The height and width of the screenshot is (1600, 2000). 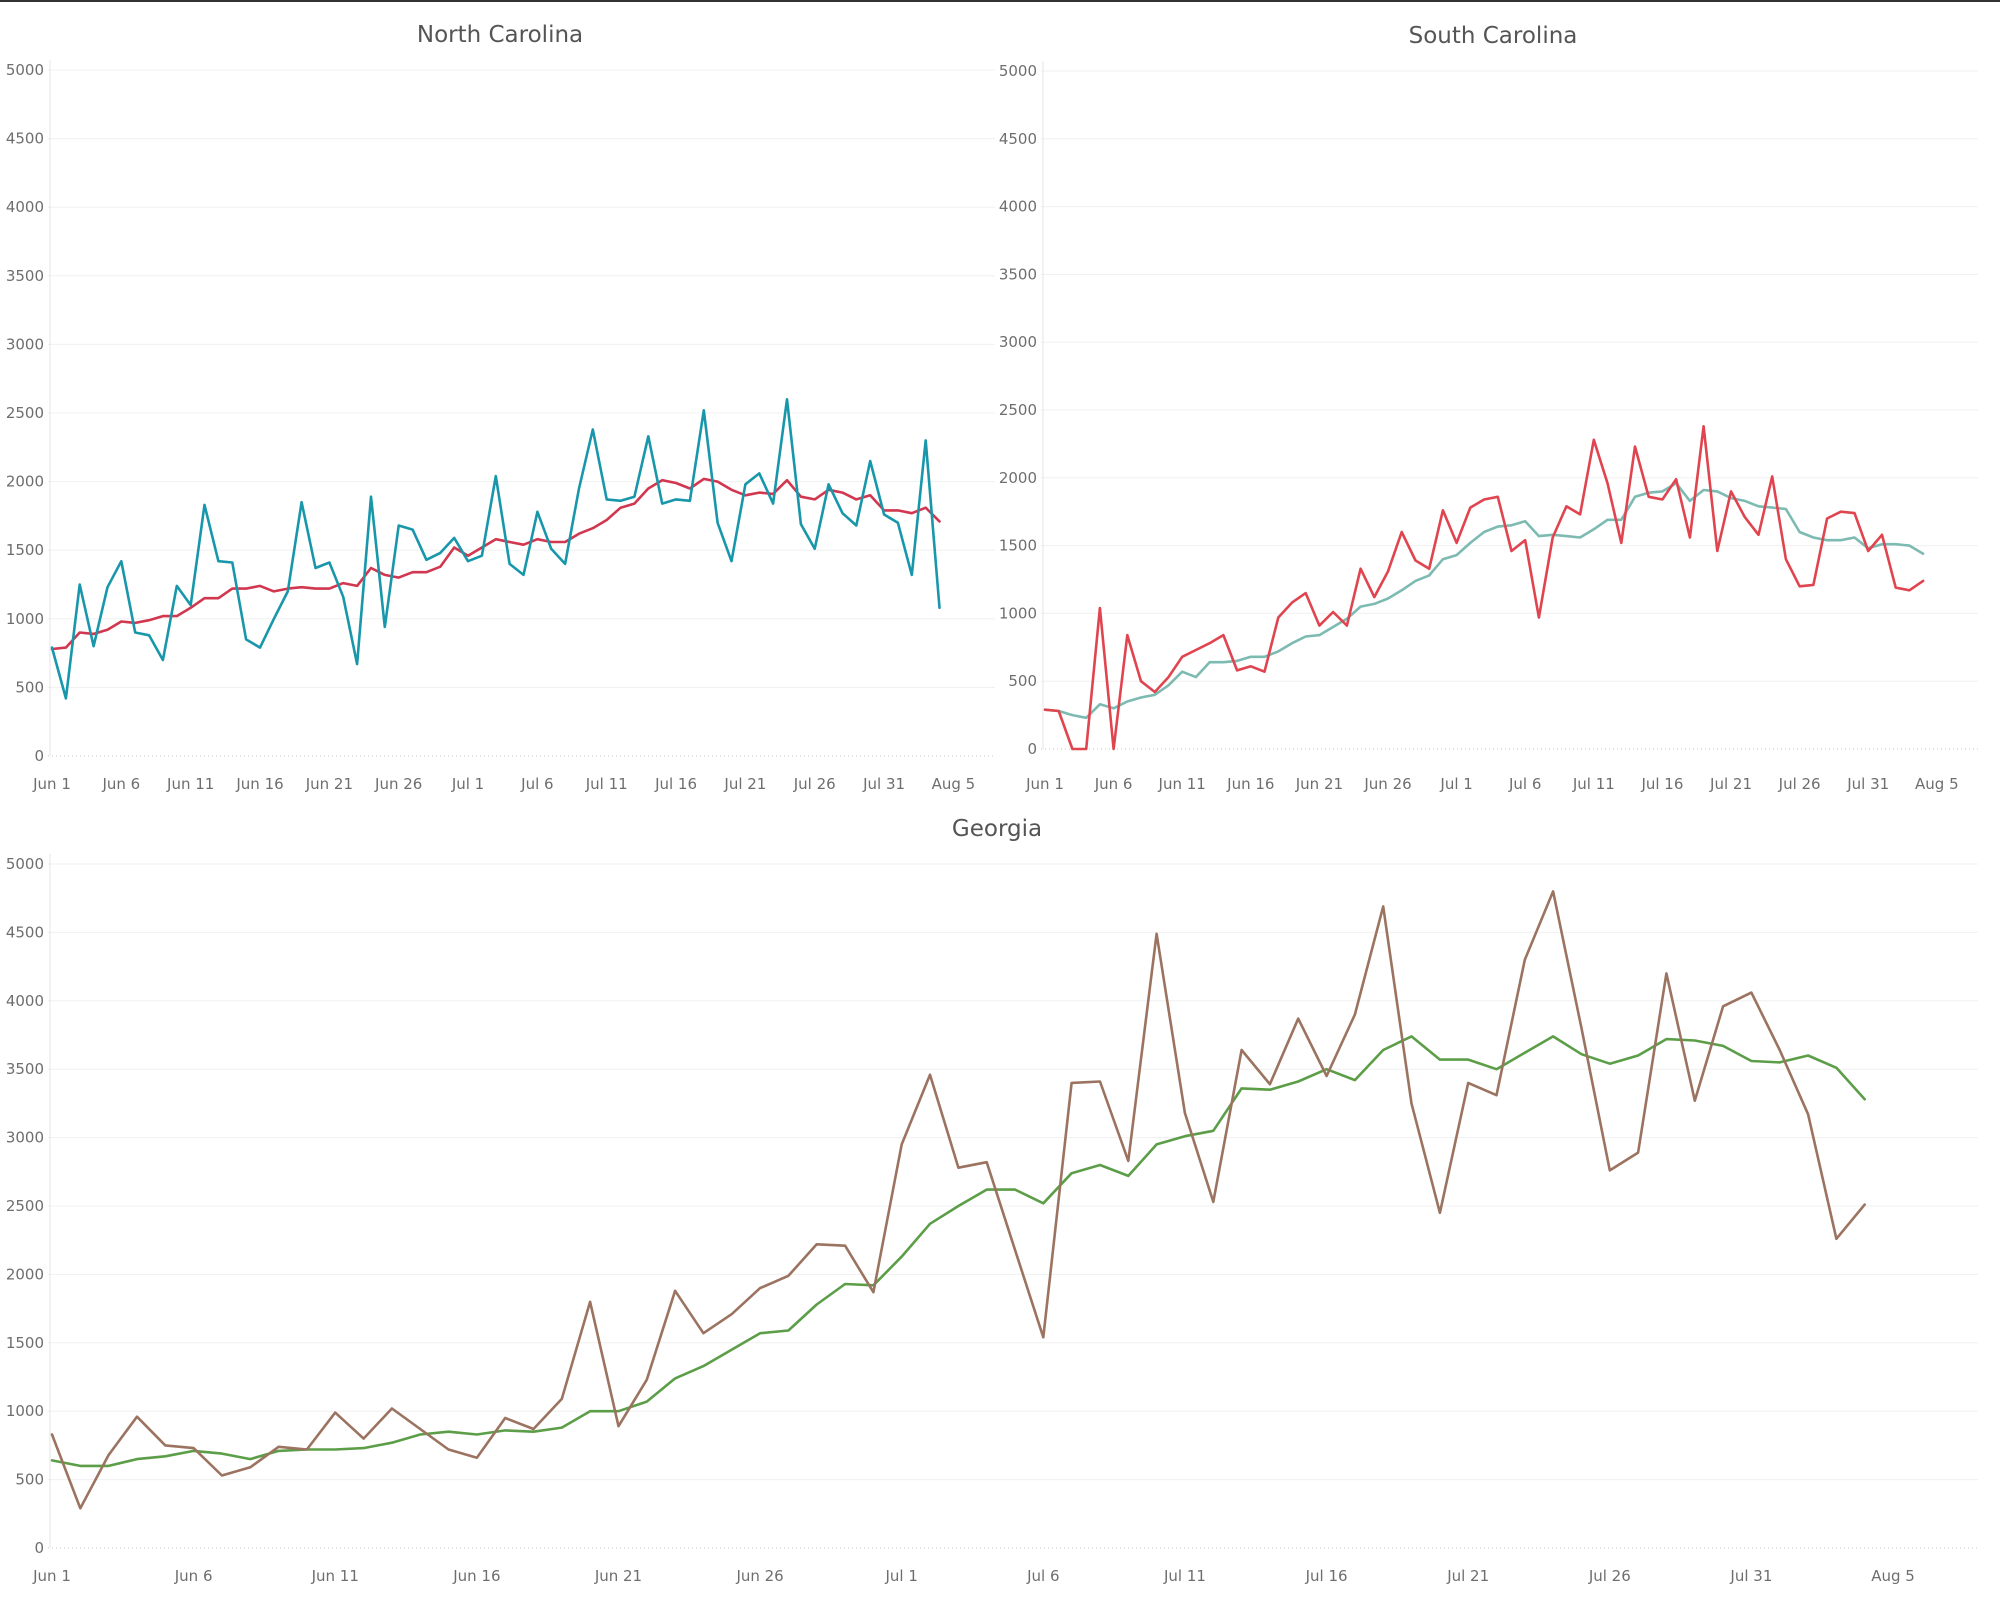 What do you see at coordinates (1661, 784) in the screenshot?
I see `south-carolina-x-tick-label: Jul 16` at bounding box center [1661, 784].